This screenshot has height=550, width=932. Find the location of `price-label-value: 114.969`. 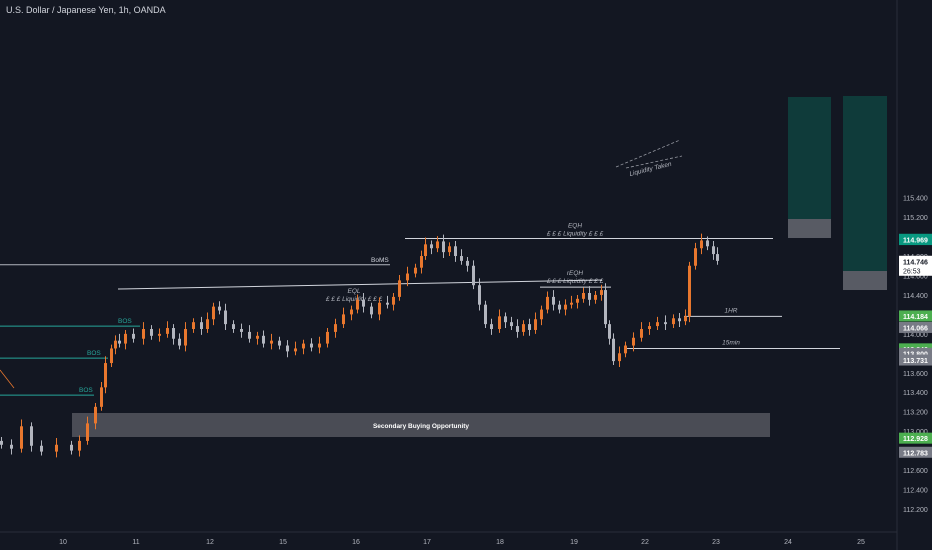

price-label-value: 114.969 is located at coordinates (915, 241).